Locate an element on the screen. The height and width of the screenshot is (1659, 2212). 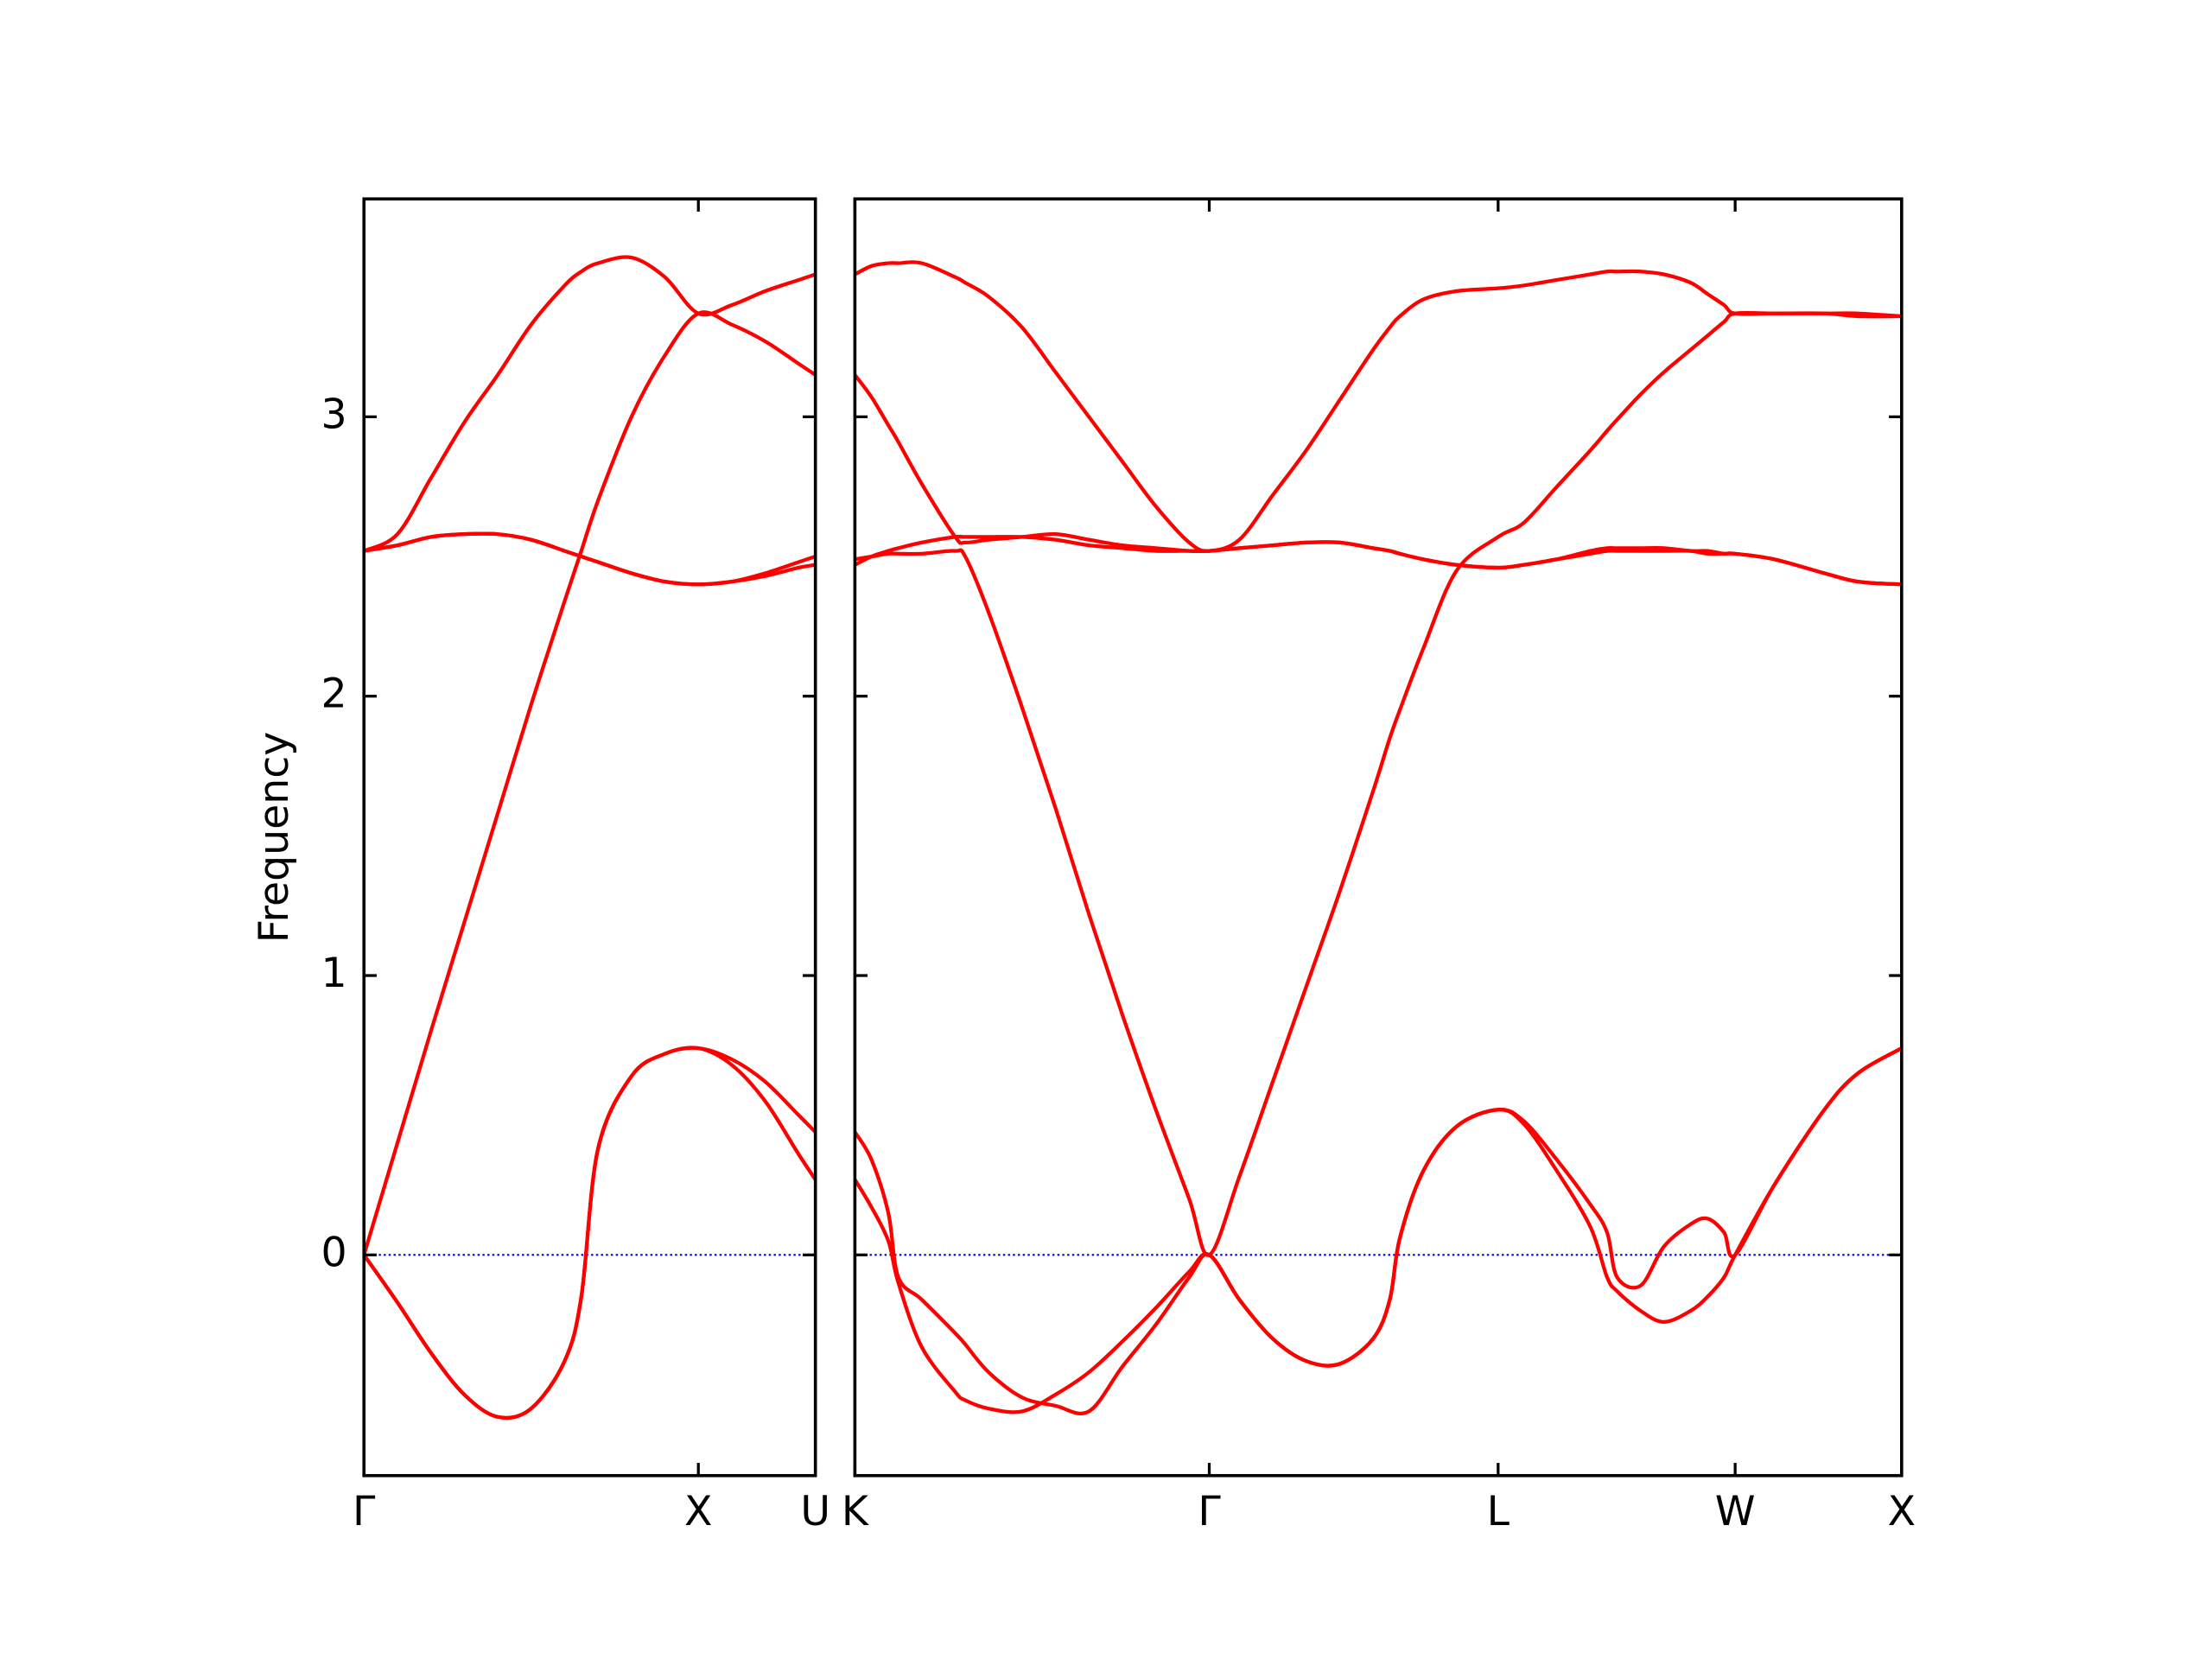
y-tick-label: 0 is located at coordinates (334, 1252).